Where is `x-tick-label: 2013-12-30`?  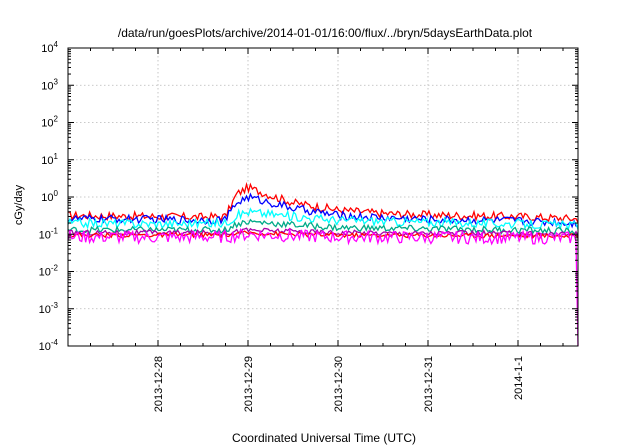
x-tick-label: 2013-12-30 is located at coordinates (339, 384).